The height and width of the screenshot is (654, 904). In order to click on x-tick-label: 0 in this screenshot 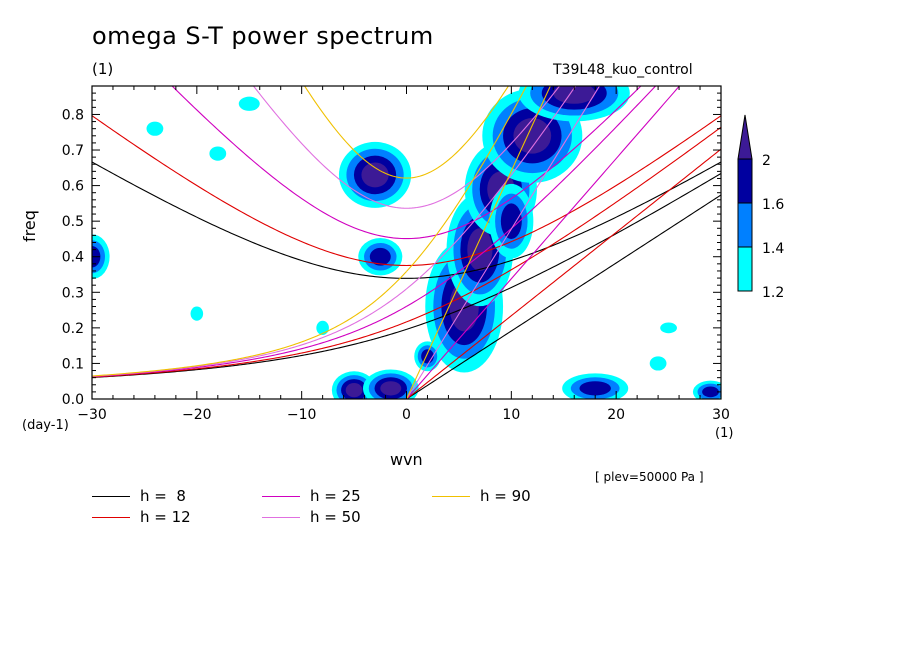, I will do `click(406, 415)`.